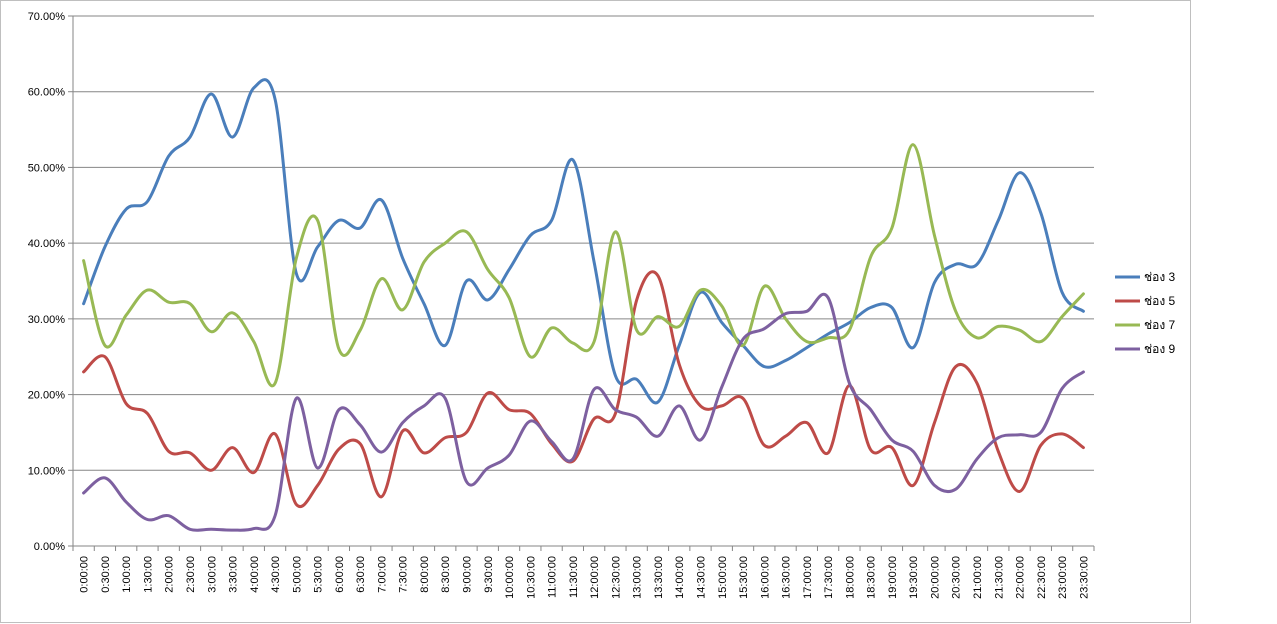 The height and width of the screenshot is (624, 1277). I want to click on x-tick-label: 23:00:00, so click(1063, 577).